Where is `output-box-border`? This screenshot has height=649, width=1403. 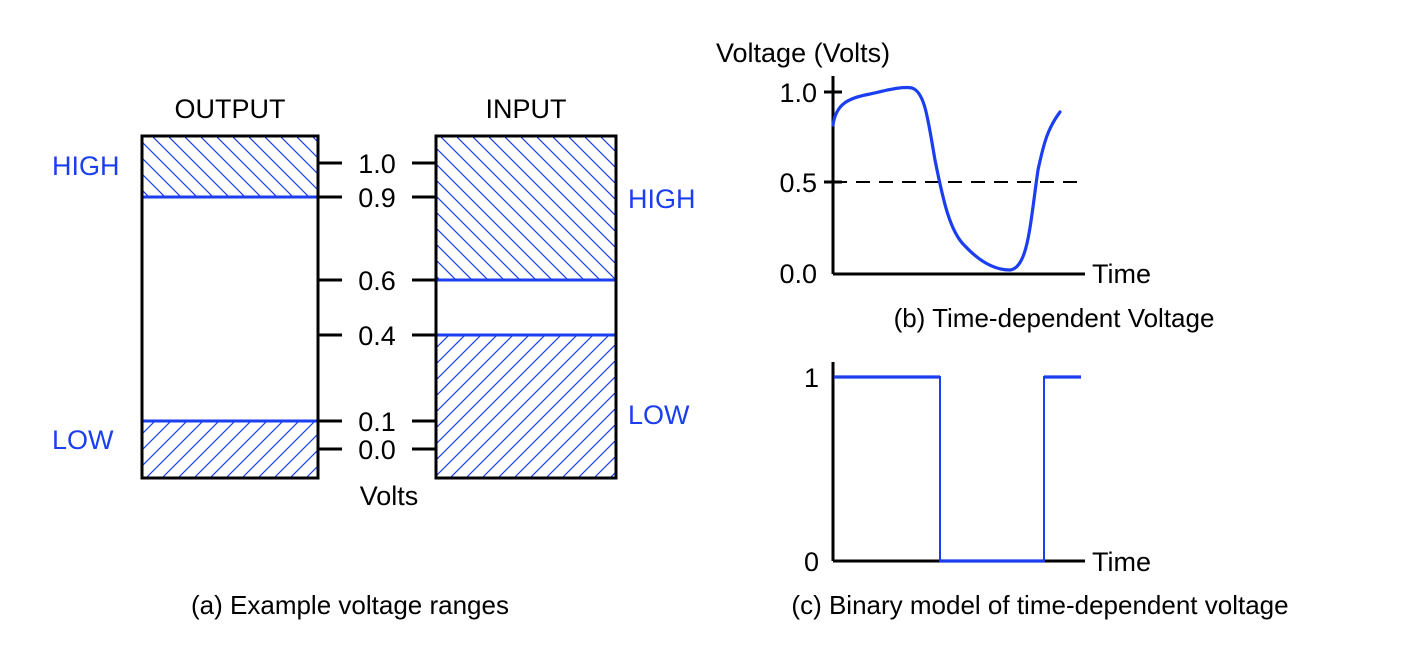 output-box-border is located at coordinates (230, 307).